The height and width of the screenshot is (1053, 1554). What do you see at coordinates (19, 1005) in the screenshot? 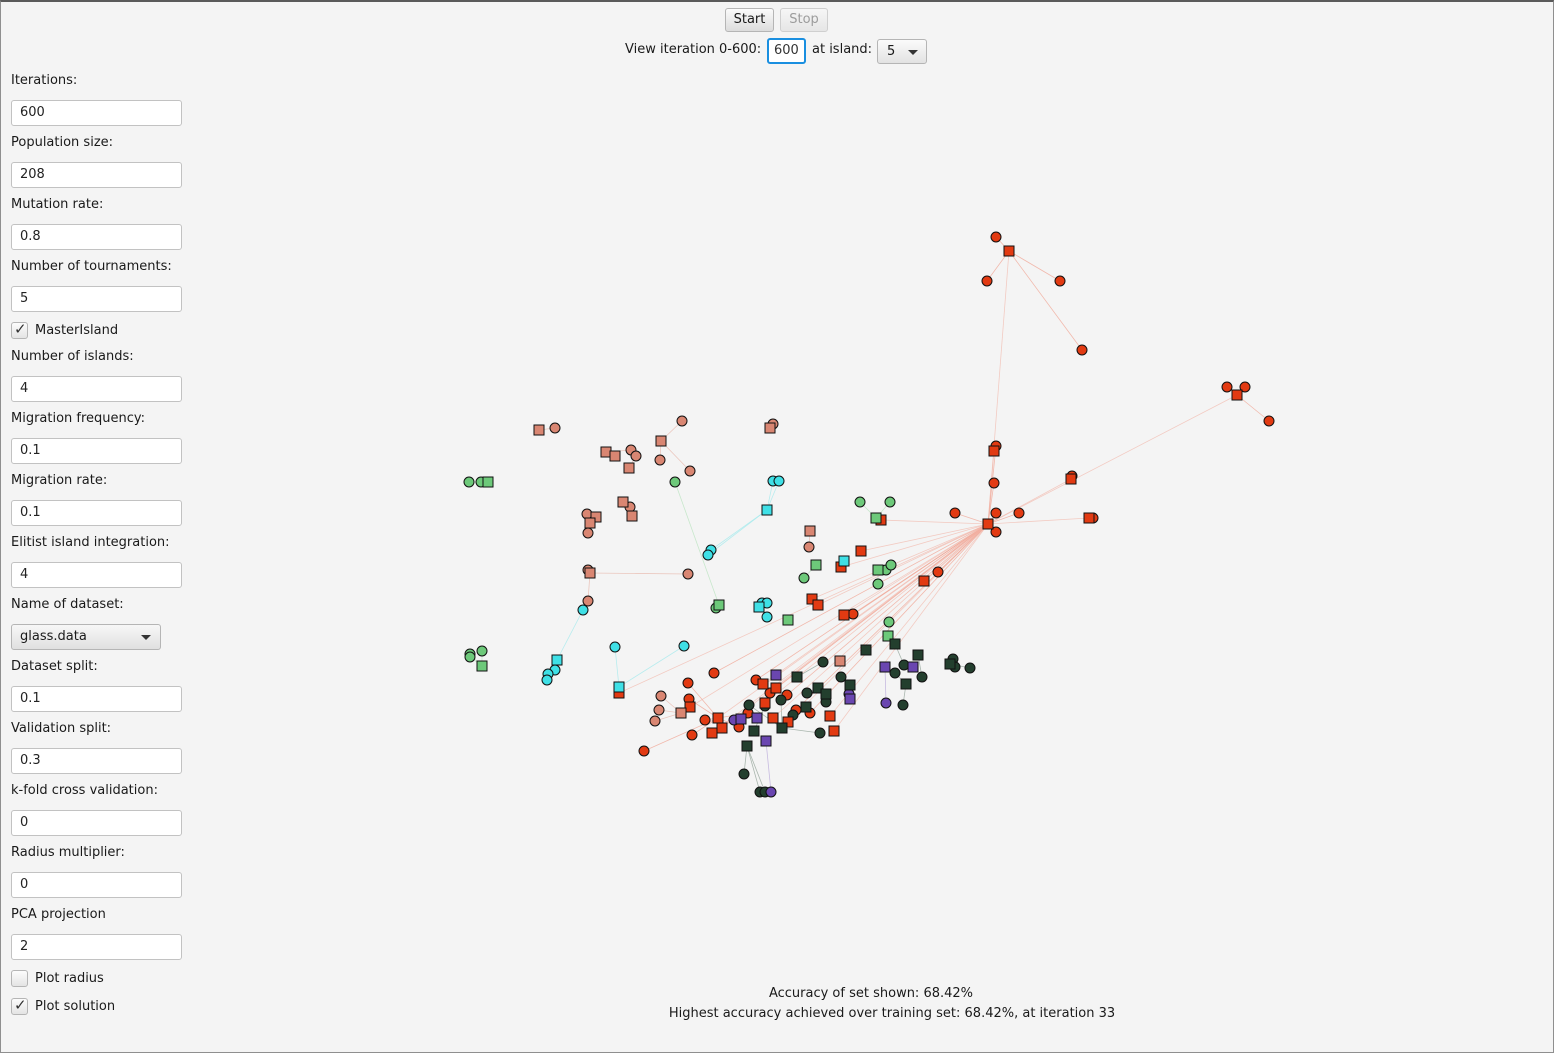
I see `plot-solution-checkbox` at bounding box center [19, 1005].